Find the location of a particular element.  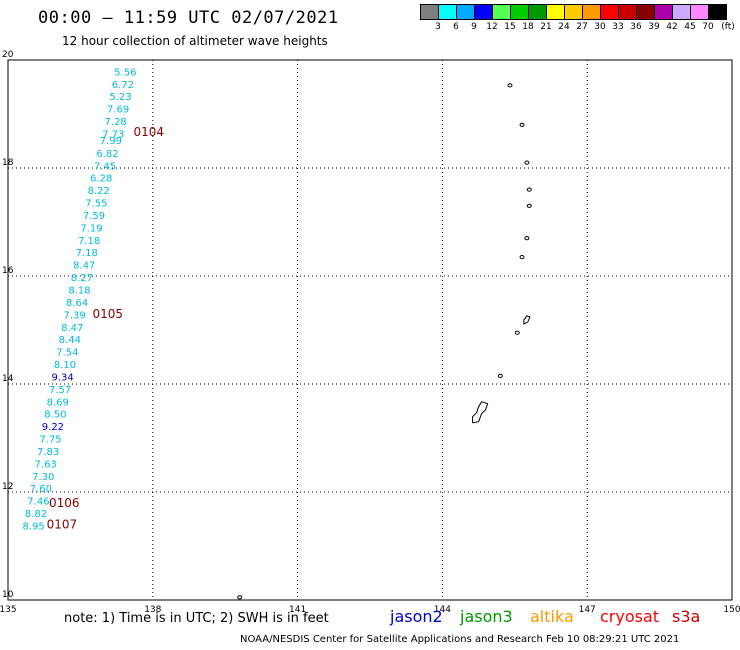

wave-height-value: 9.34 is located at coordinates (62, 377).